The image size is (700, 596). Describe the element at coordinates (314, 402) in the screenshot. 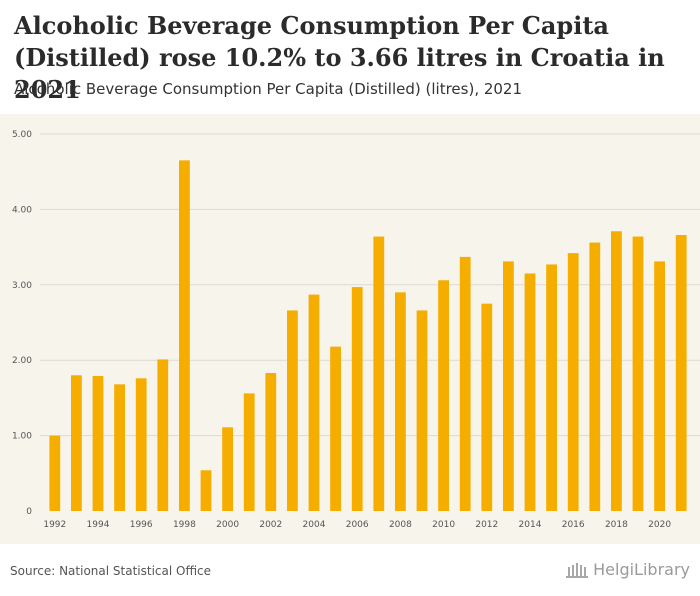

I see `bar-2004` at that location.